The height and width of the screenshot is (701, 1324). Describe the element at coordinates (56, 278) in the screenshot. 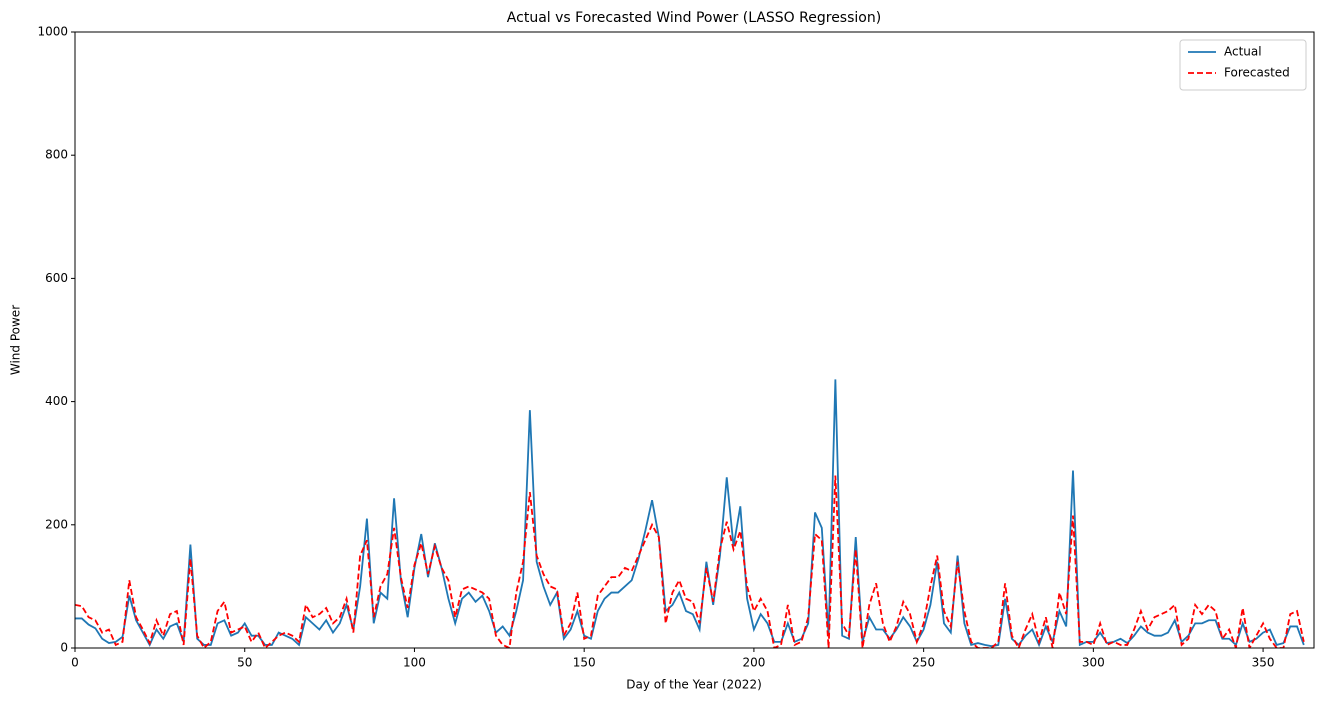

I see `y-tick-label: 600` at that location.